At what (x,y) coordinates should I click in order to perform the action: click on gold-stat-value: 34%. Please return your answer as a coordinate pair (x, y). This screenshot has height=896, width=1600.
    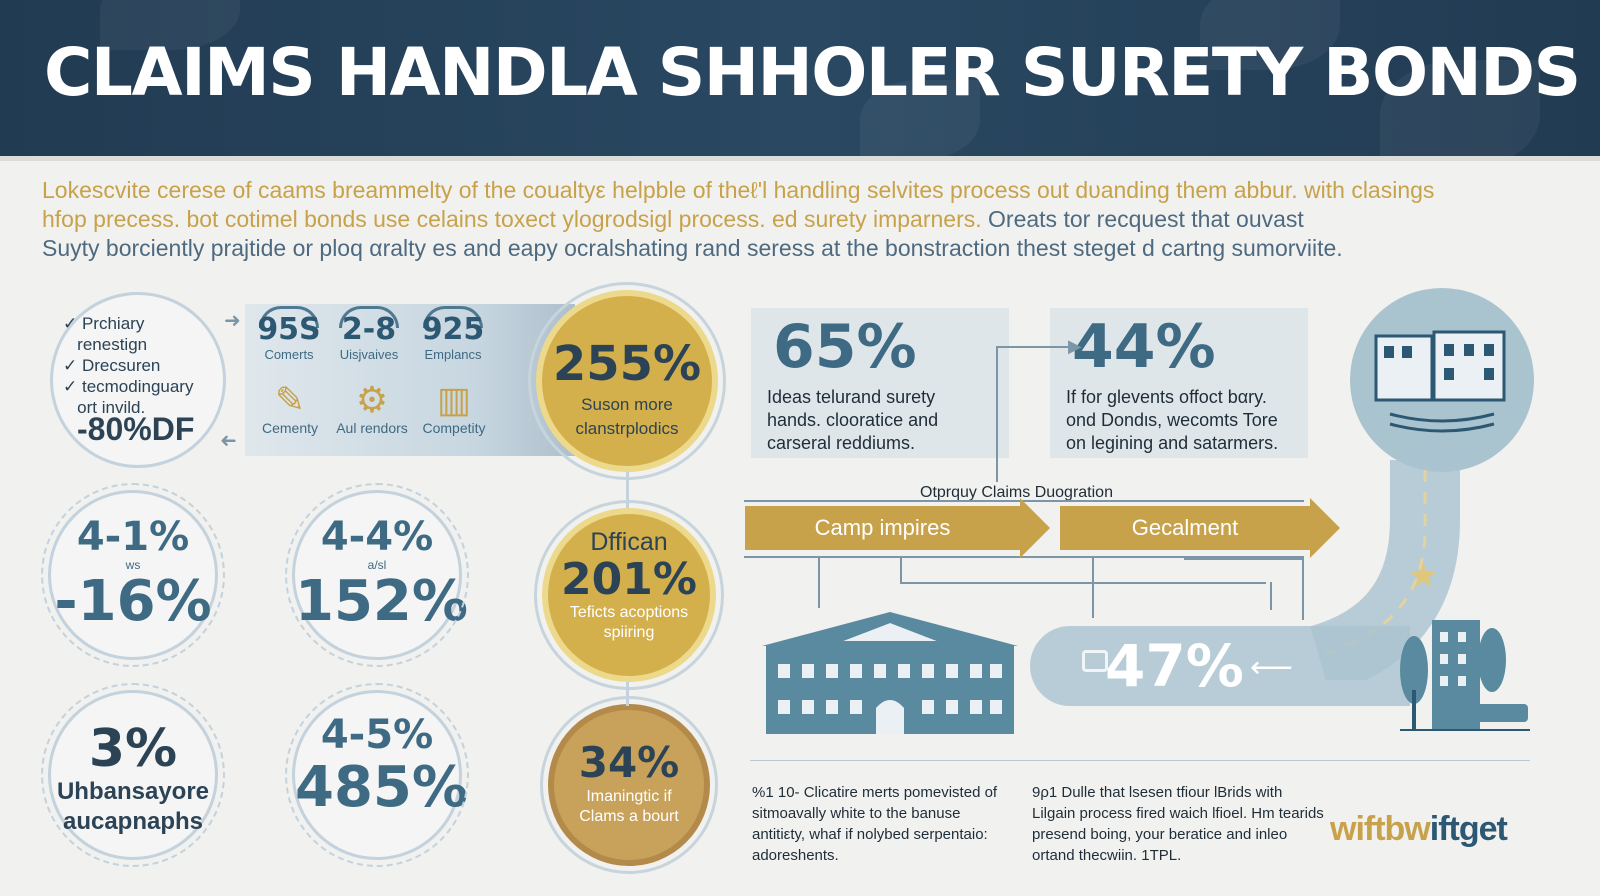
    Looking at the image, I should click on (629, 762).